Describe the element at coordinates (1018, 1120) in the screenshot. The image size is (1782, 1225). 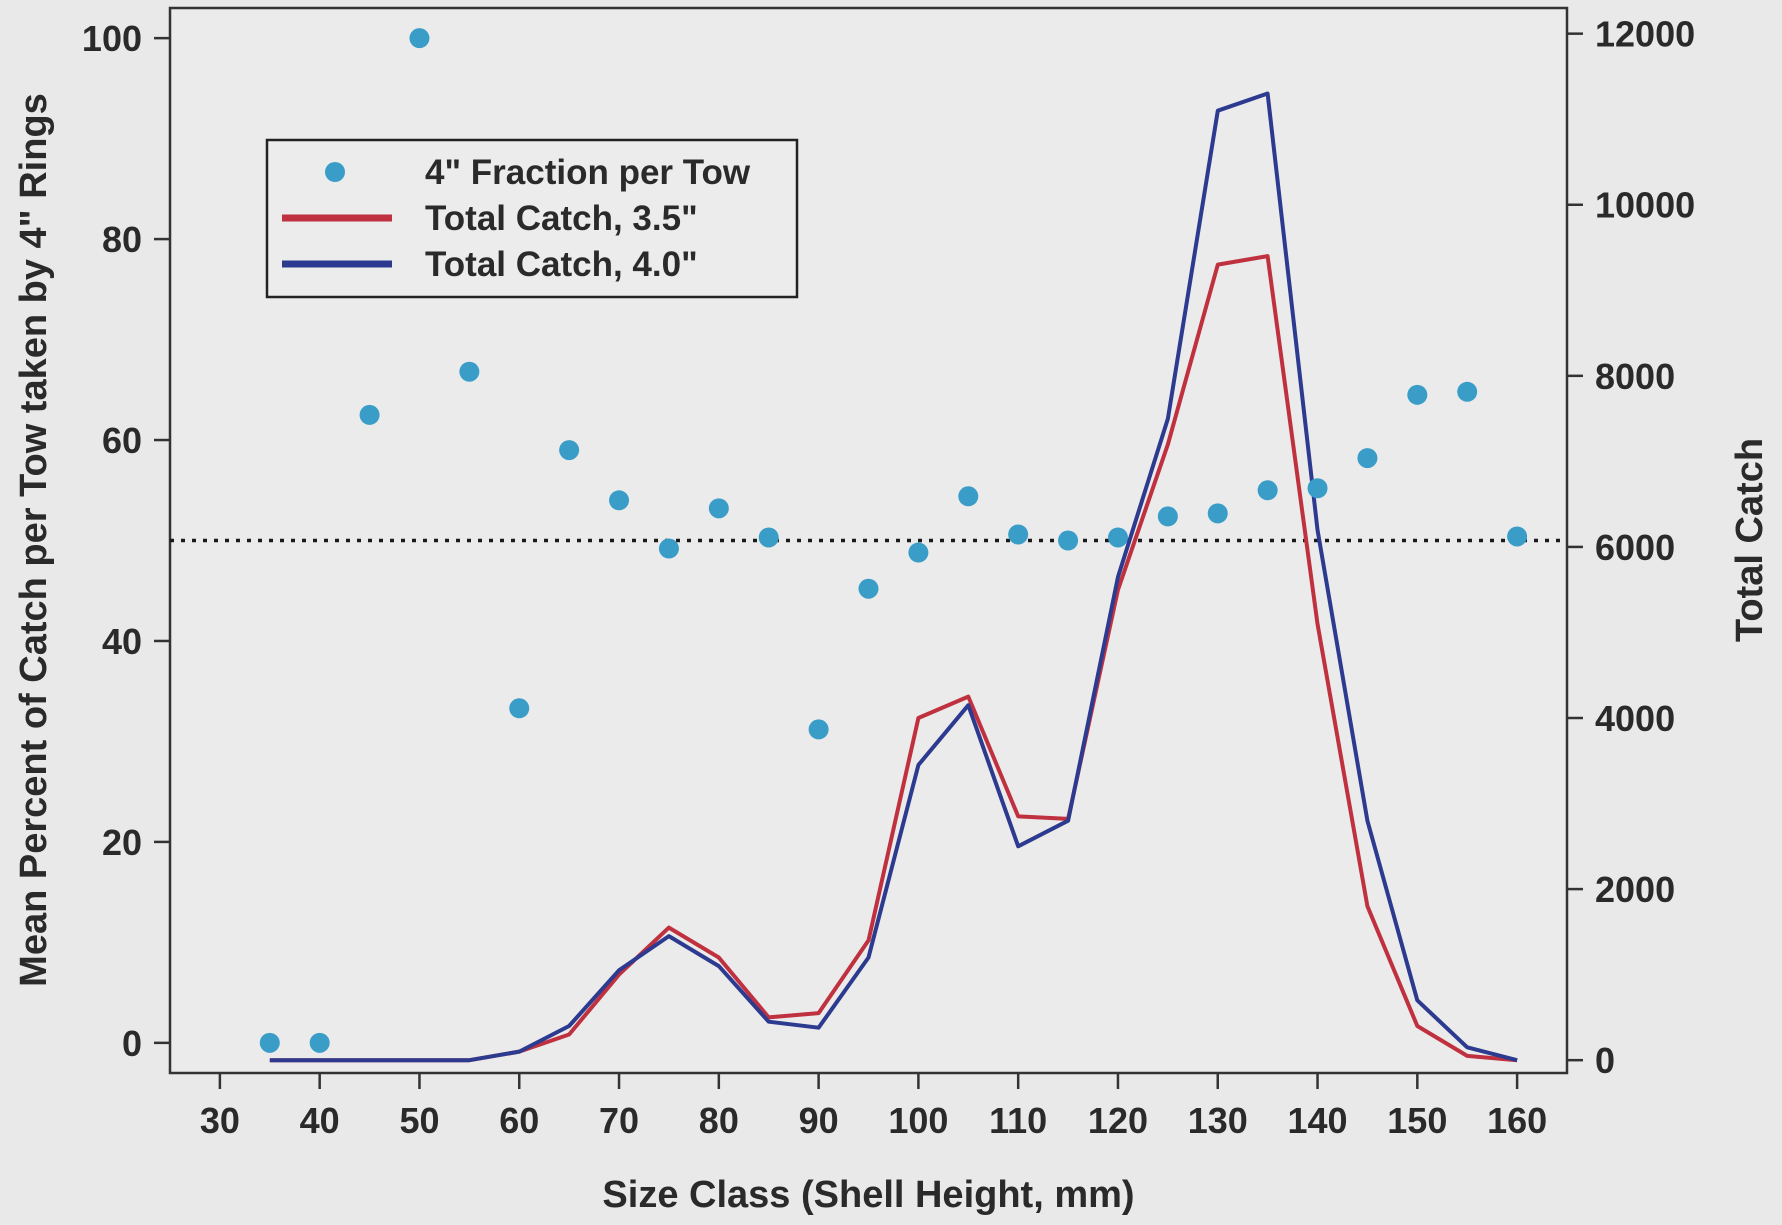
I see `x-tick-label: 110` at that location.